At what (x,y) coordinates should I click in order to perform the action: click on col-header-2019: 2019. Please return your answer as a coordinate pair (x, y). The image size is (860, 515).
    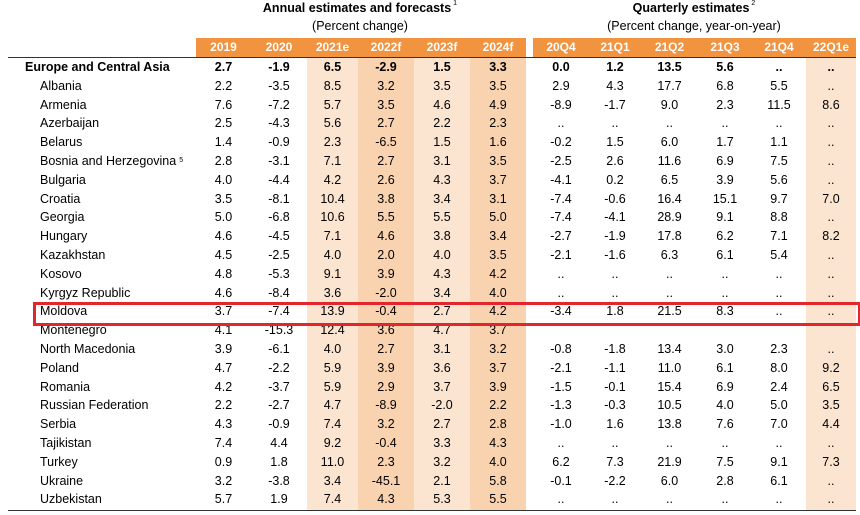
    Looking at the image, I should click on (223, 47).